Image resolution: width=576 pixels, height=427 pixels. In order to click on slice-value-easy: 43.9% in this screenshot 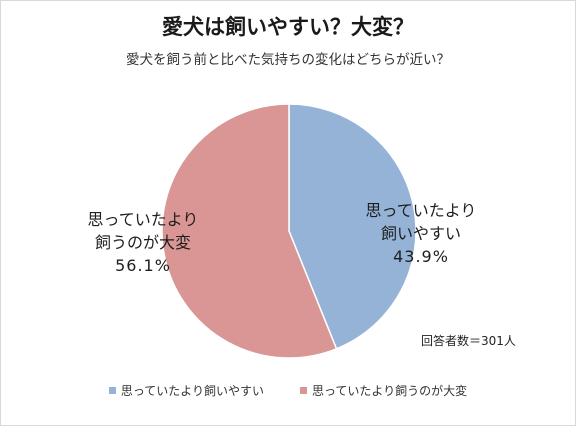, I will do `click(421, 256)`.